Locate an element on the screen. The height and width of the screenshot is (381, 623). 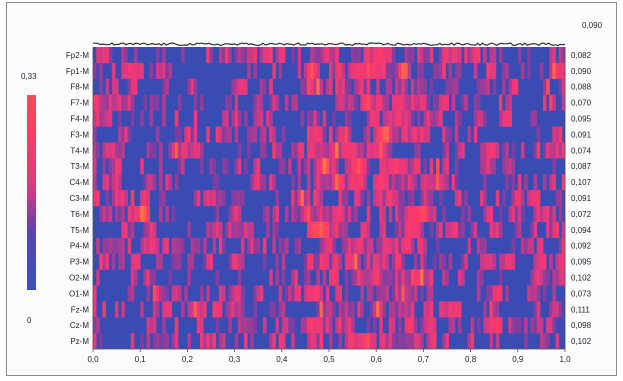
row-label-pz: Pz-M is located at coordinates (79, 341).